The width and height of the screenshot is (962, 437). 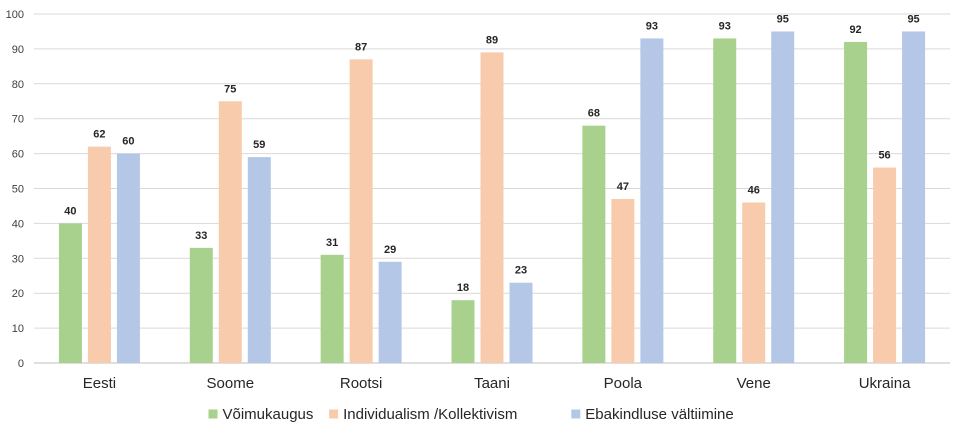 What do you see at coordinates (754, 190) in the screenshot?
I see `data-label: 46` at bounding box center [754, 190].